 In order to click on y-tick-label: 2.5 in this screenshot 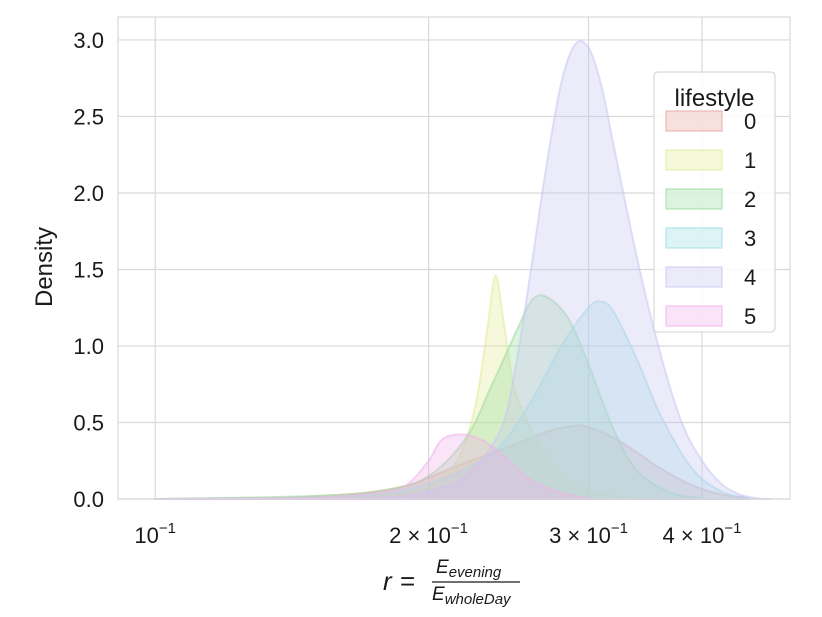, I will do `click(88, 116)`.